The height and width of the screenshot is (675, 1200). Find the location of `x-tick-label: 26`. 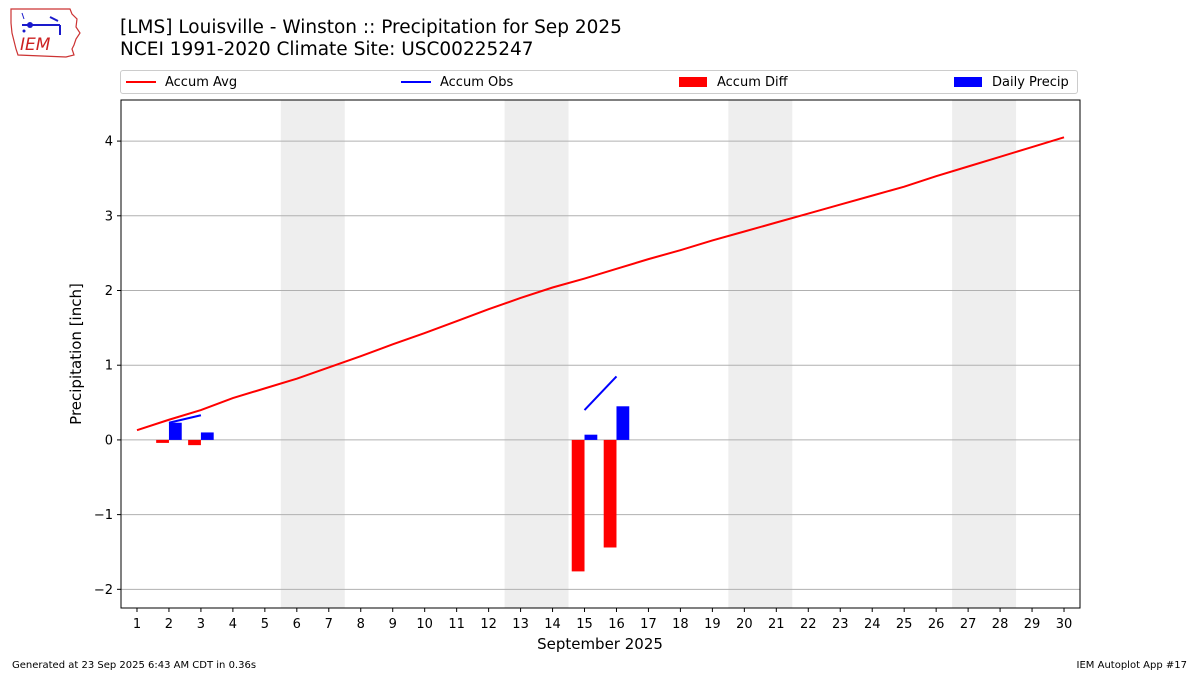

x-tick-label: 26 is located at coordinates (936, 624).